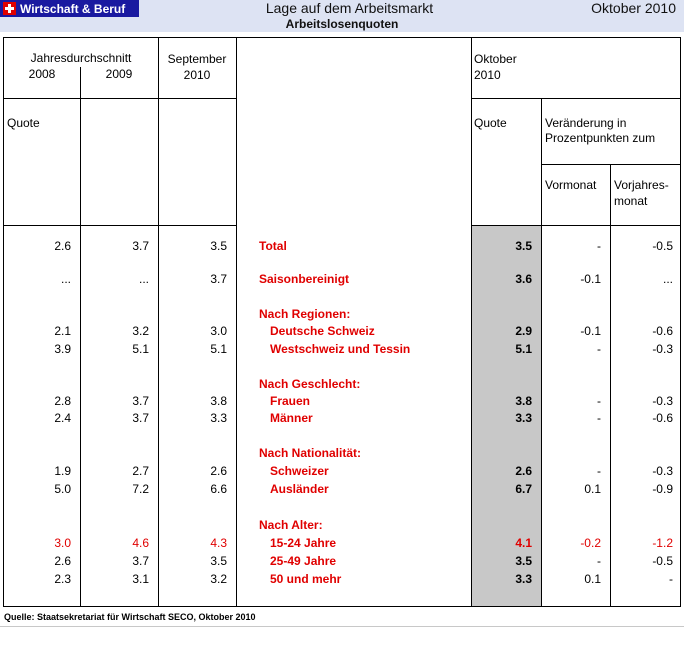 The image size is (684, 658). I want to click on cell-vj: -1.2, so click(662, 543).